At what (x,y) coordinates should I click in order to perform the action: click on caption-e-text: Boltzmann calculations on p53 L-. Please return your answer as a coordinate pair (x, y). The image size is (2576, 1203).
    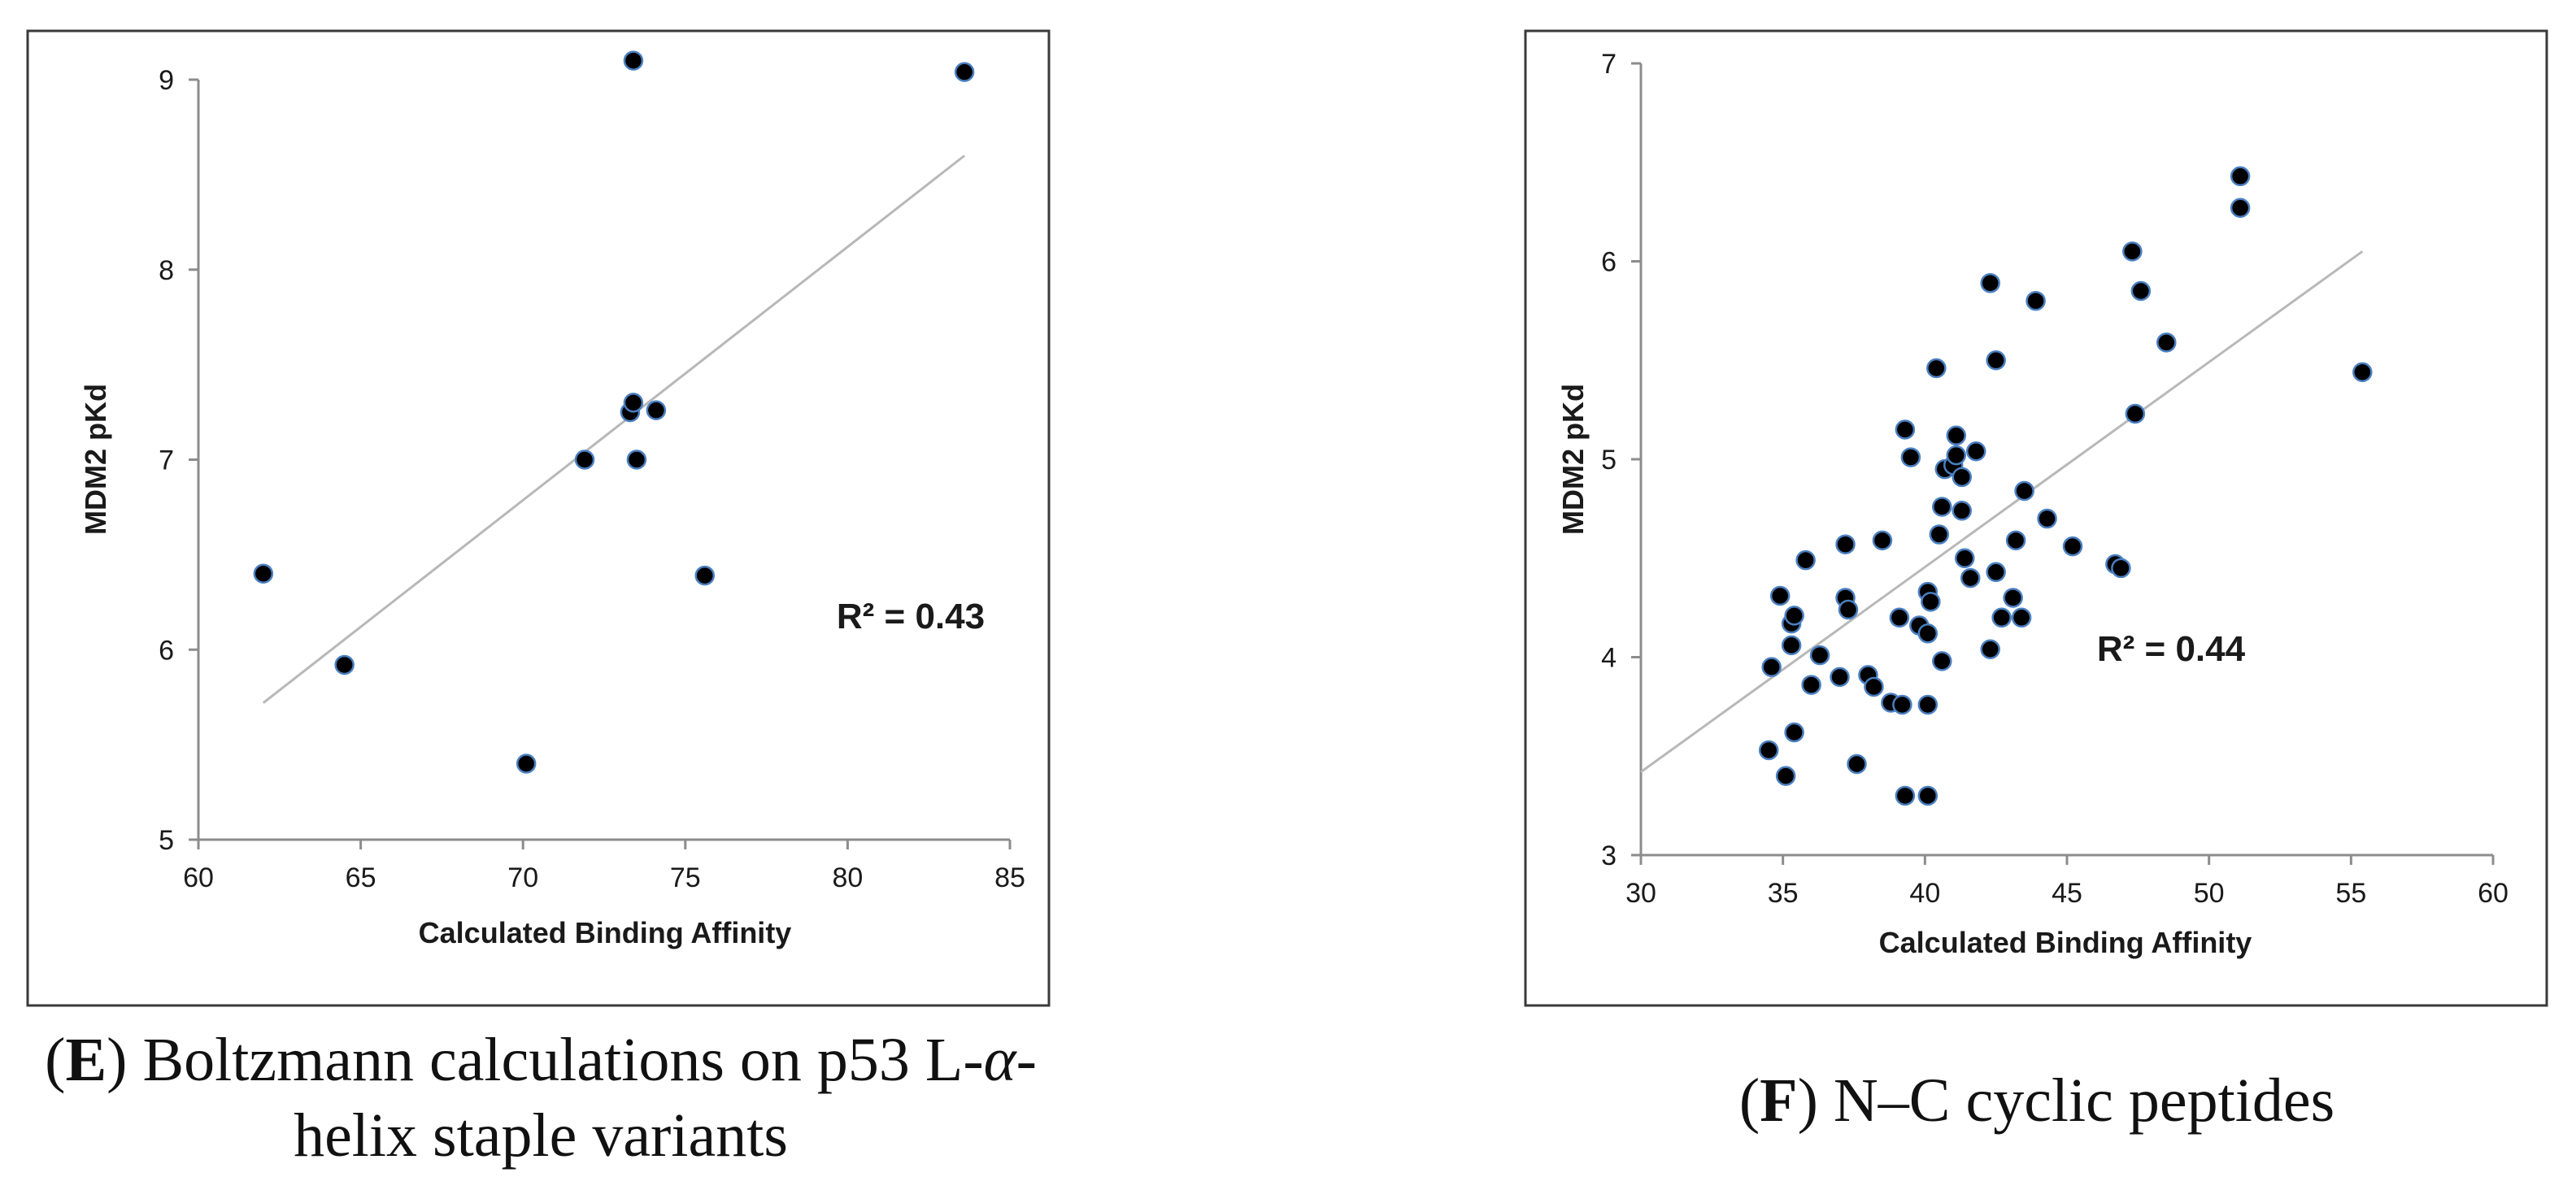
    Looking at the image, I should click on (556, 1060).